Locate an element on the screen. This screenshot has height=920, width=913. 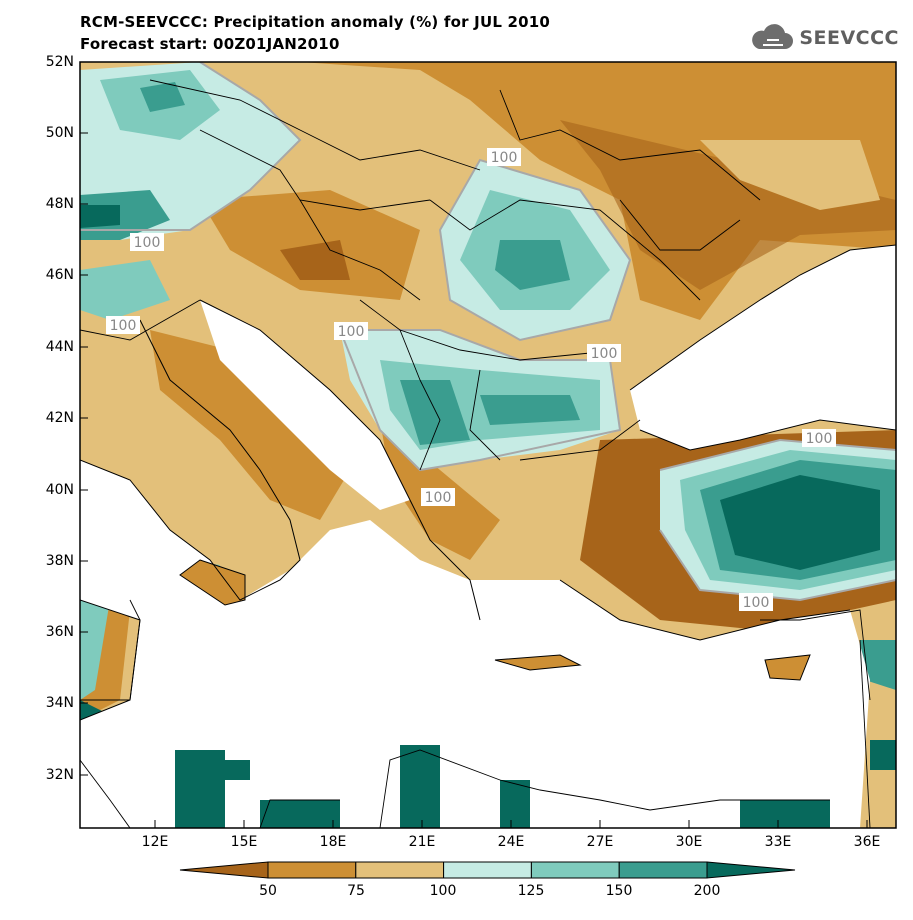
lat-label: 32N is located at coordinates (59, 775).